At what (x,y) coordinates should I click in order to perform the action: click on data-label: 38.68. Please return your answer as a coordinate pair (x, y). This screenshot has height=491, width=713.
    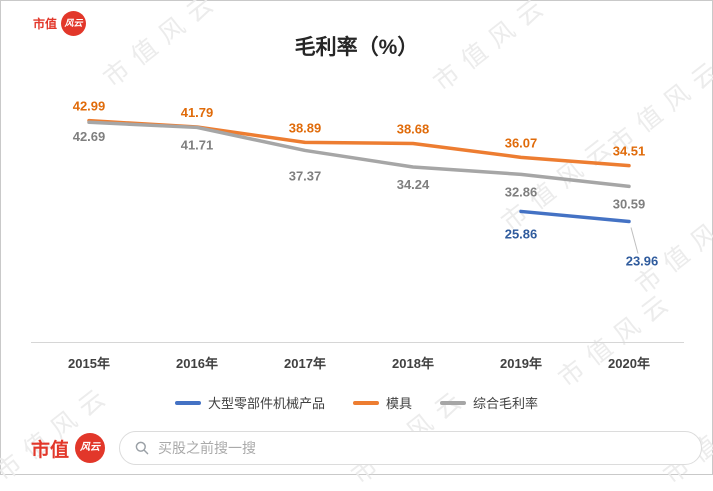
    Looking at the image, I should click on (413, 128).